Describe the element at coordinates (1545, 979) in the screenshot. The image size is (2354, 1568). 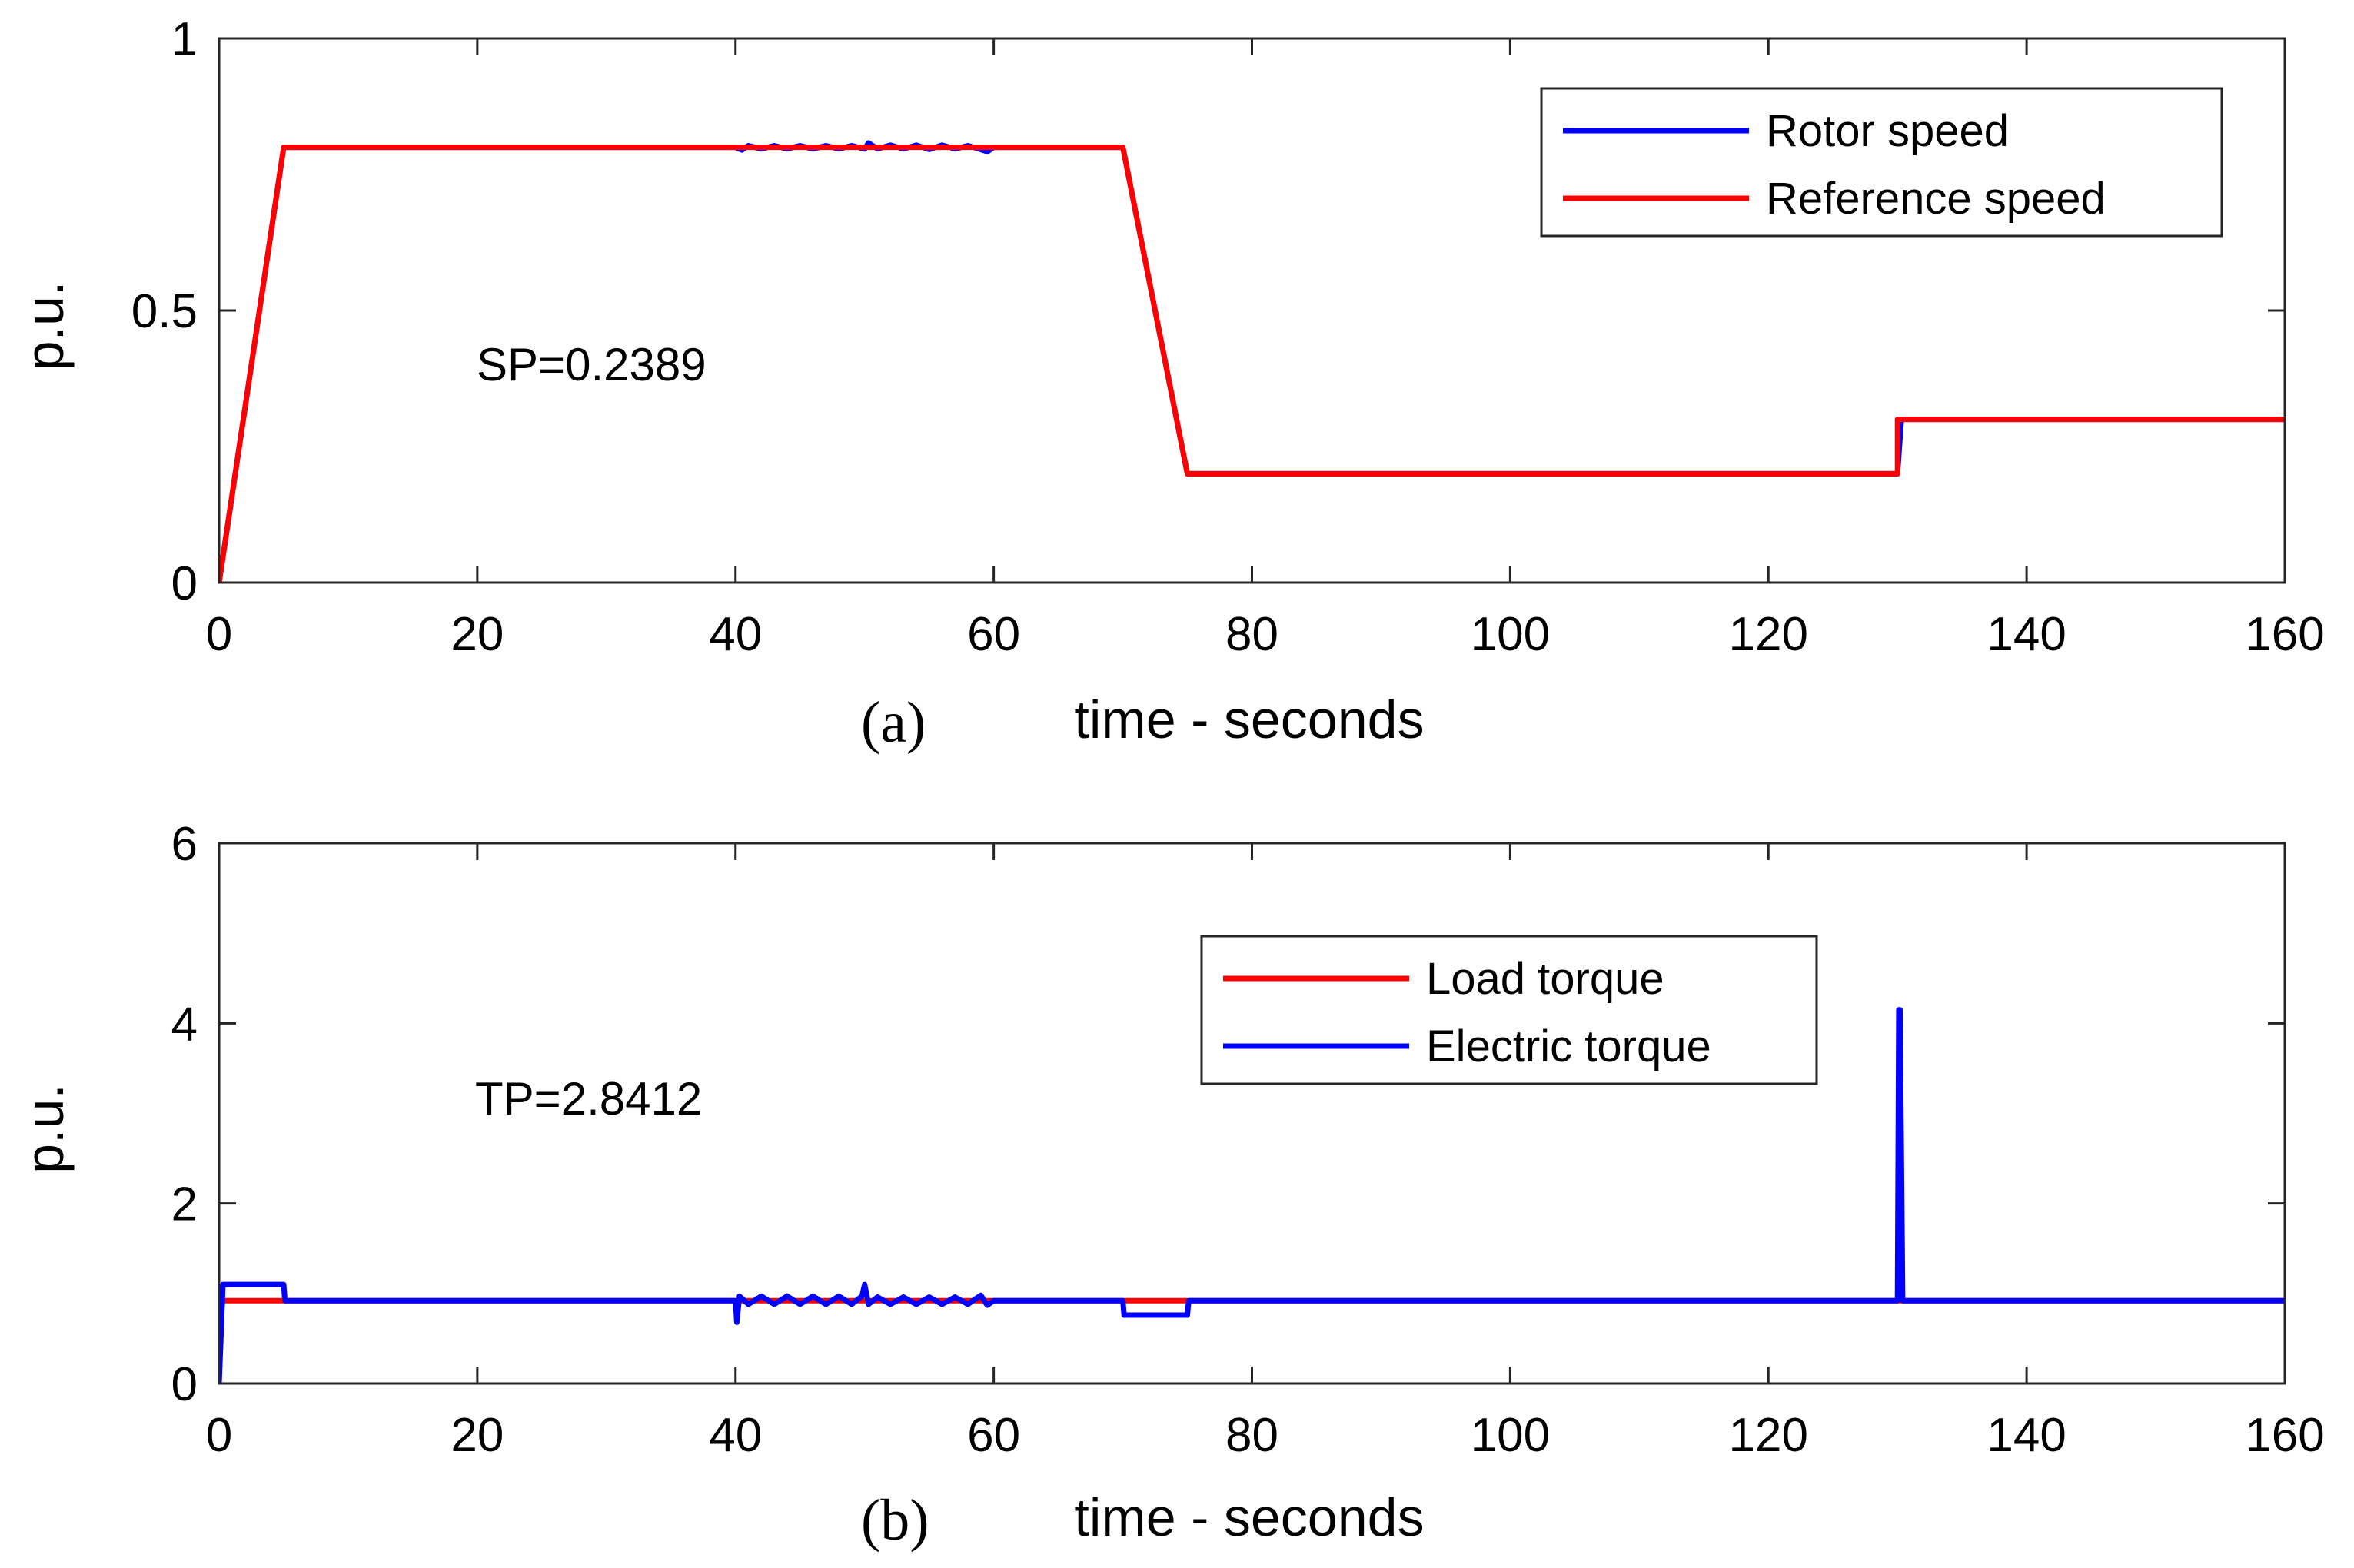
I see `legend-entry: Load torque` at that location.